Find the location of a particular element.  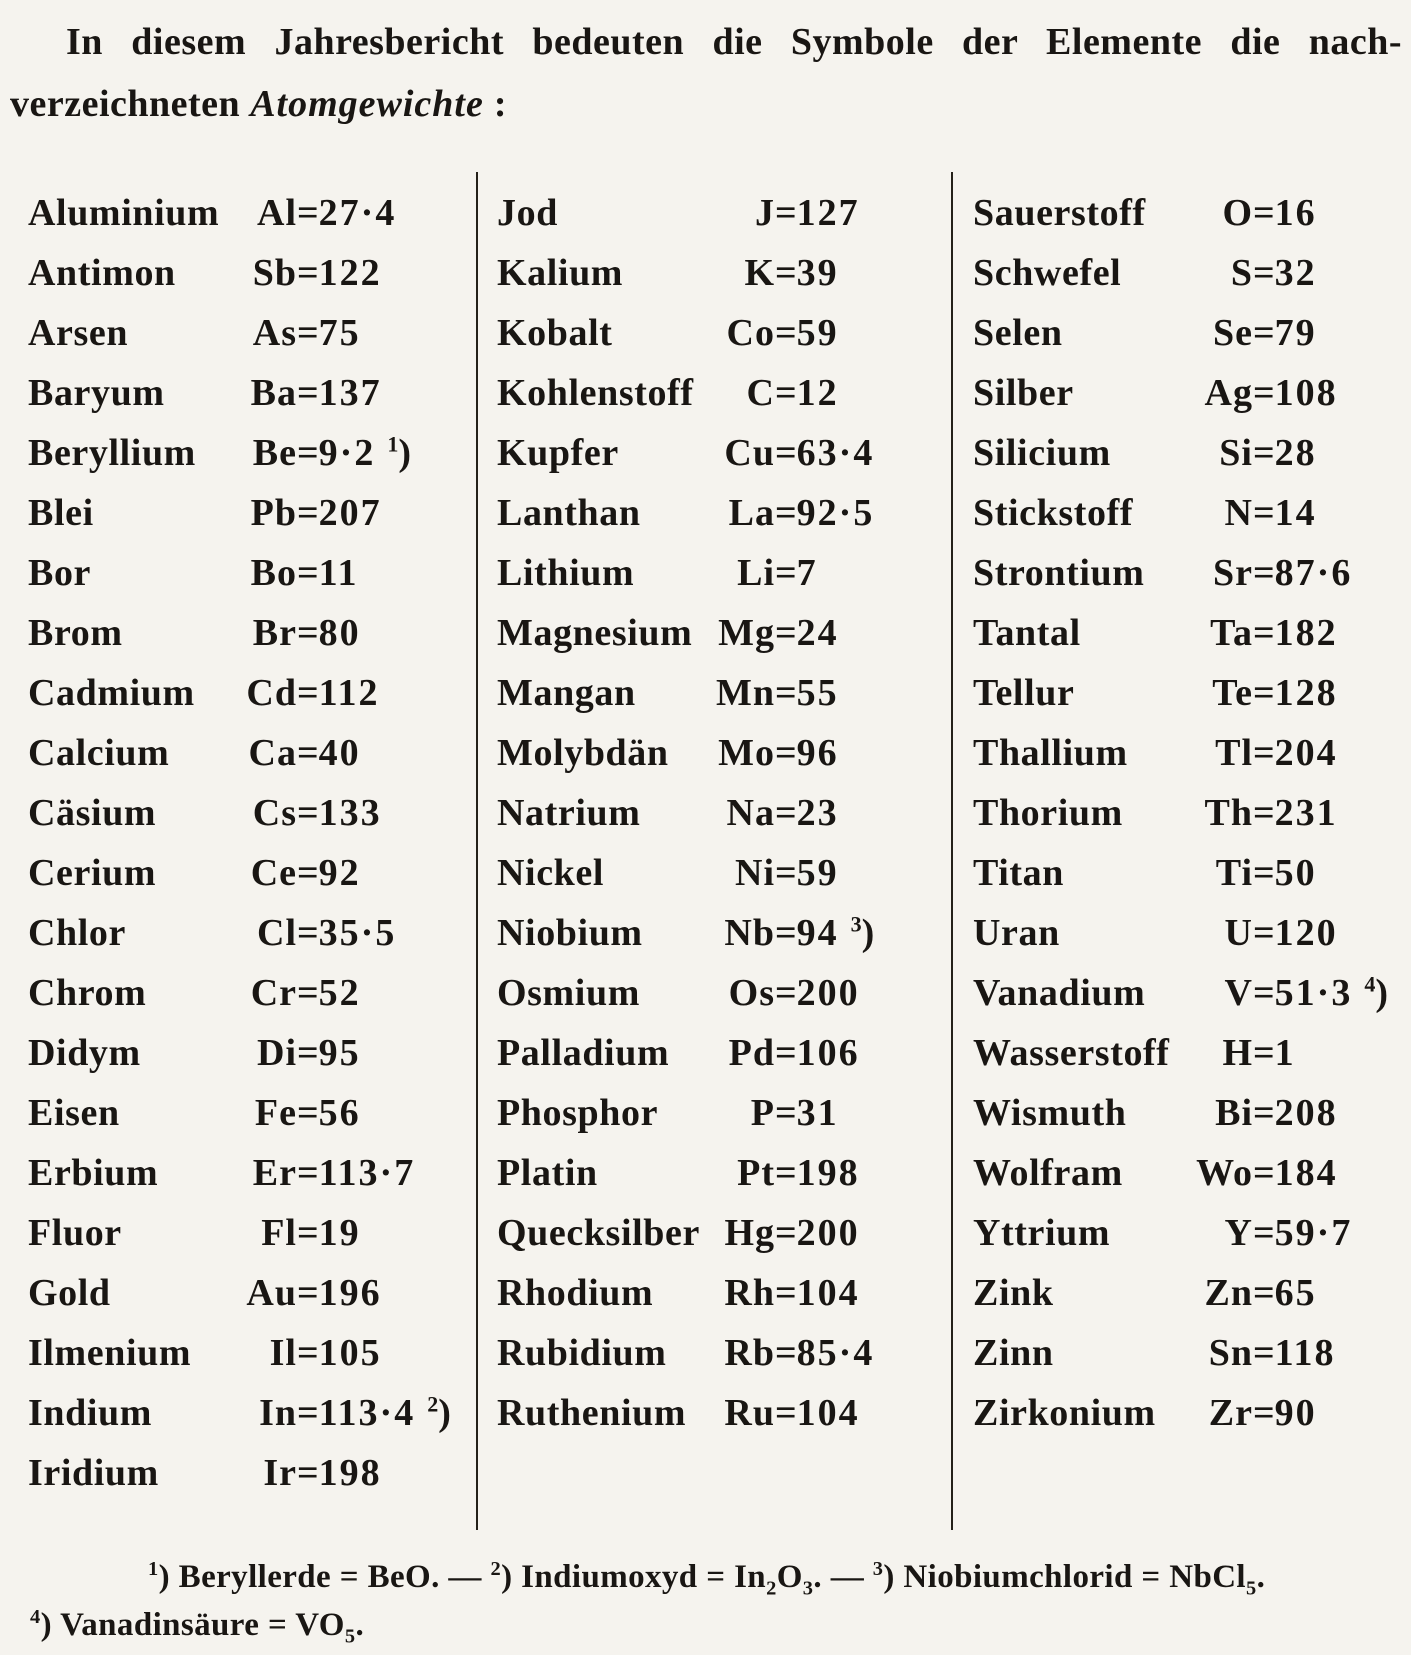

element-name: Uran is located at coordinates (1016, 933).